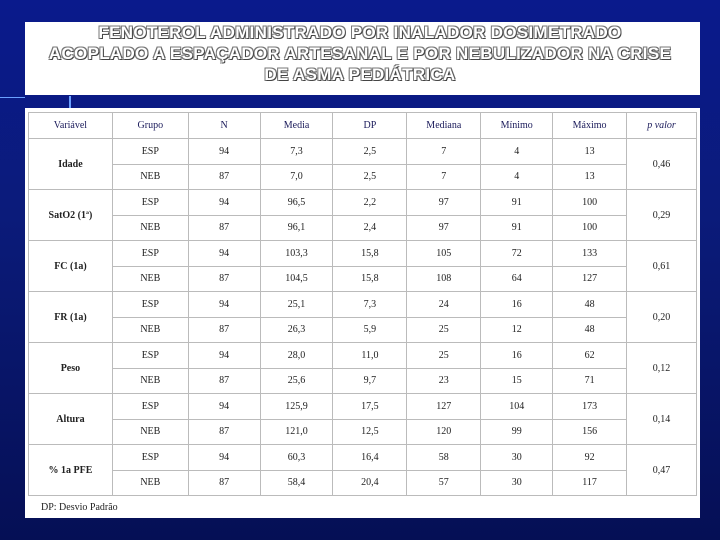  What do you see at coordinates (296, 304) in the screenshot?
I see `table-cell: 25,1` at bounding box center [296, 304].